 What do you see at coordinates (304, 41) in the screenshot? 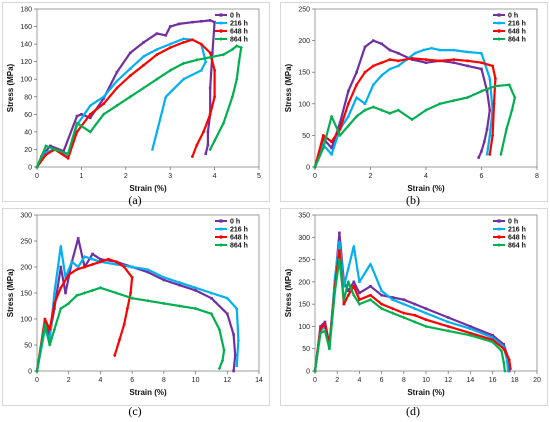
I see `y-tick-label: 200` at bounding box center [304, 41].